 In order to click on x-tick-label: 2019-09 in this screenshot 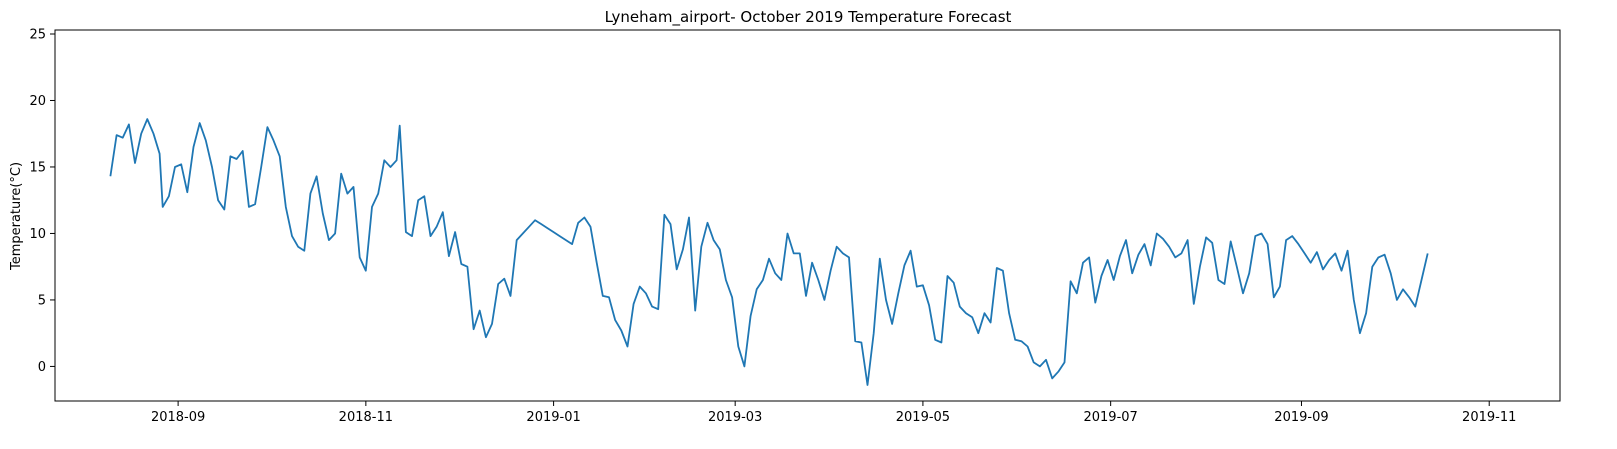, I will do `click(1301, 417)`.